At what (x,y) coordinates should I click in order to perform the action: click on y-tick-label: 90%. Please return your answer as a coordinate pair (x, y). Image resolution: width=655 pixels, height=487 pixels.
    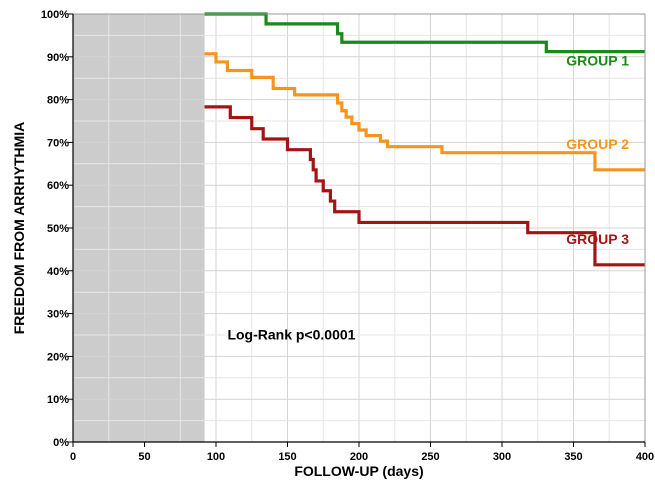
    Looking at the image, I should click on (58, 58).